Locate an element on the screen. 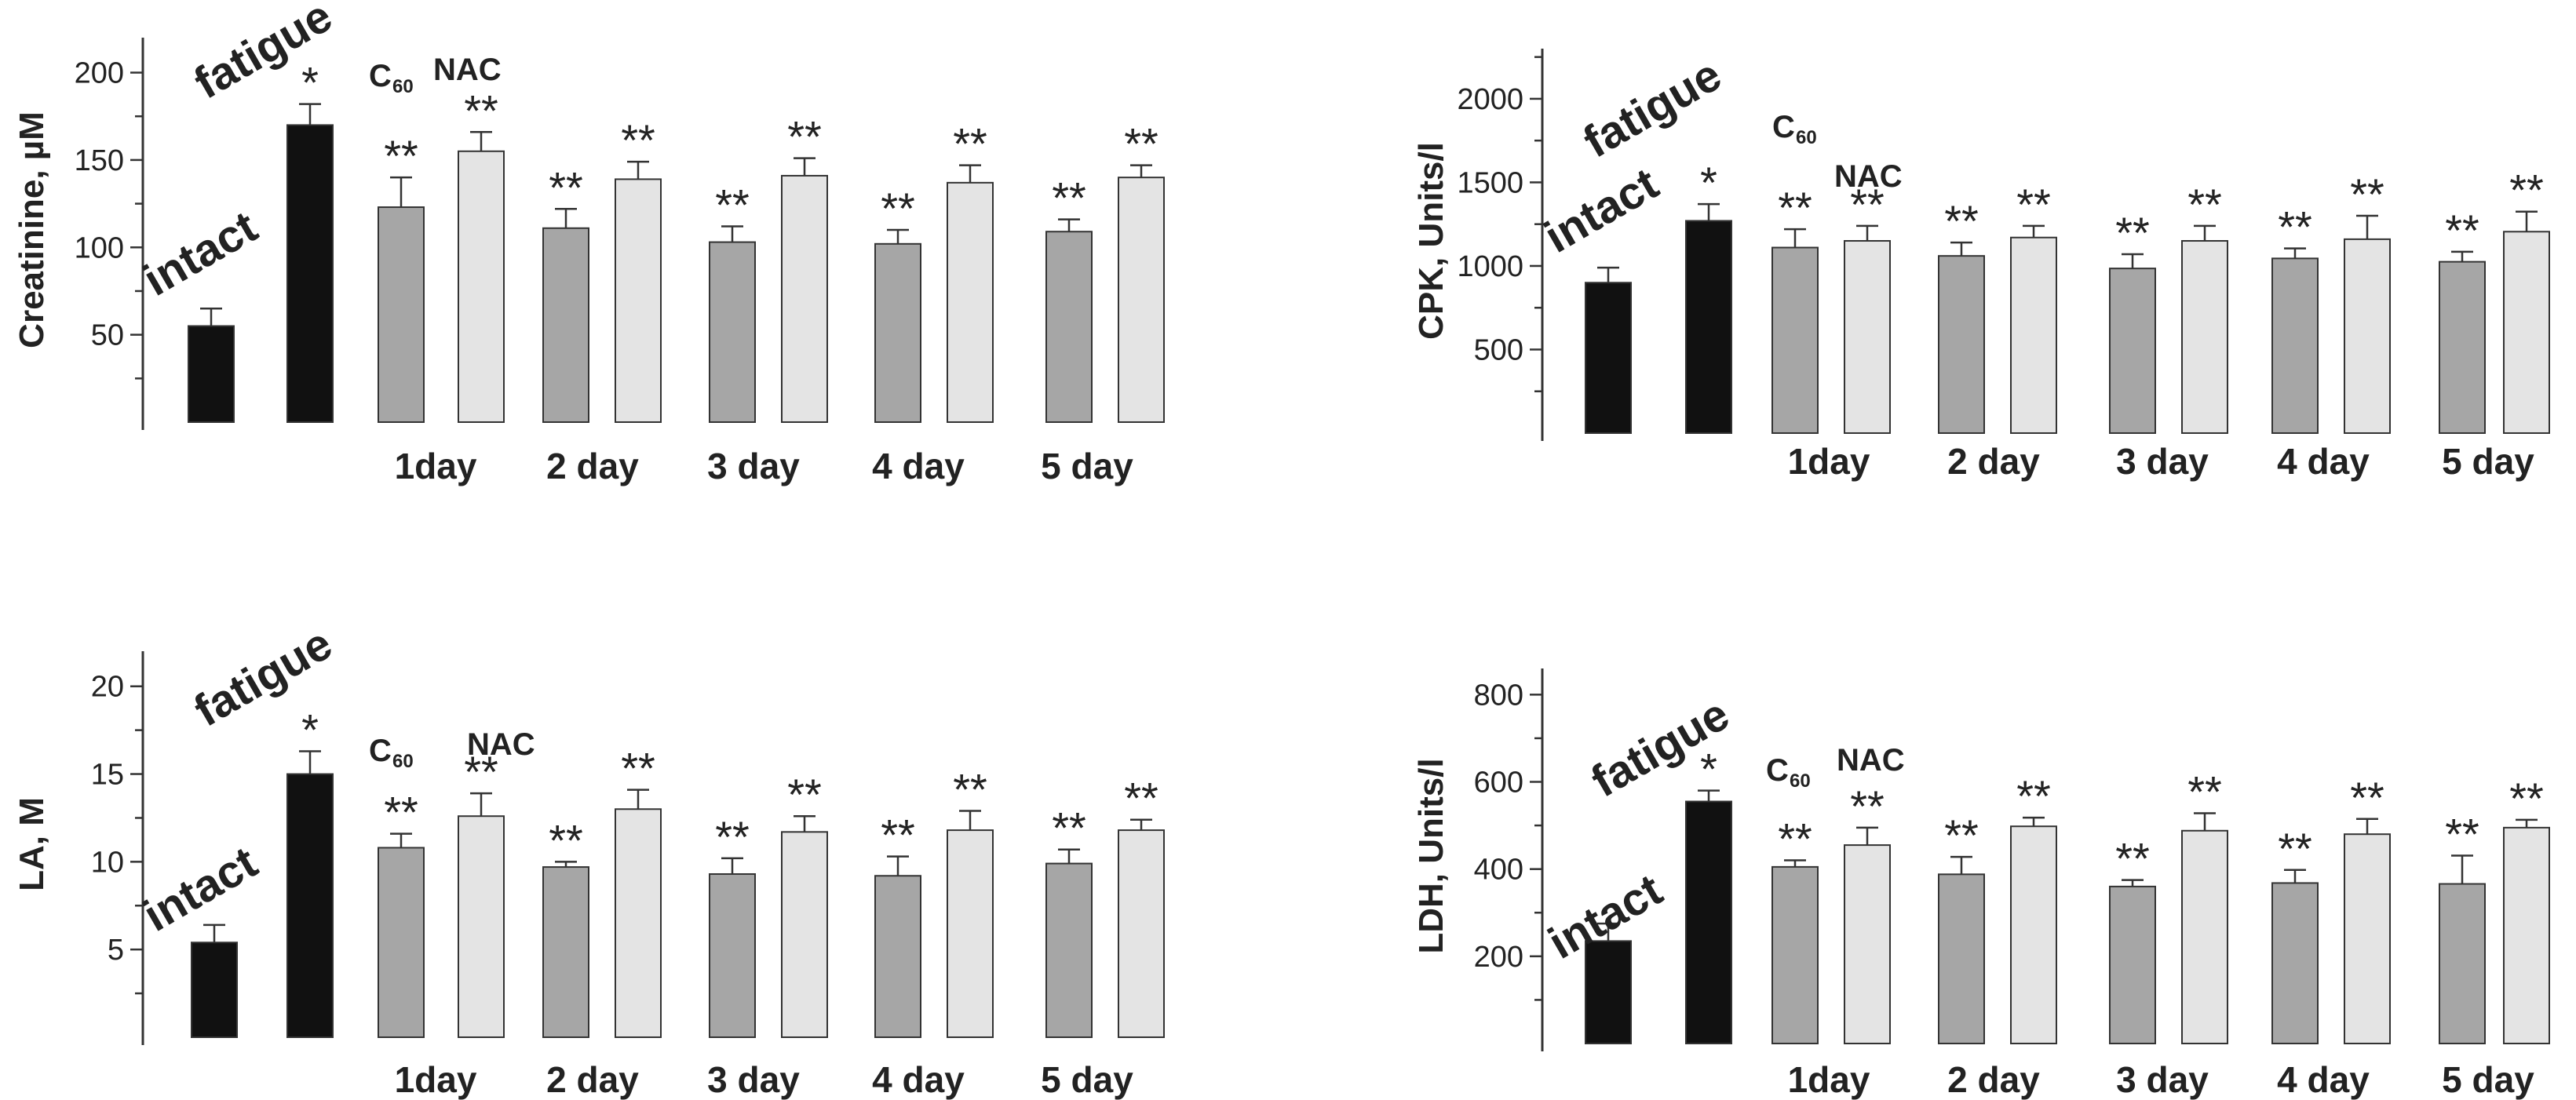 This screenshot has height=1100, width=2576. y-axis-label: LA, M is located at coordinates (32, 844).